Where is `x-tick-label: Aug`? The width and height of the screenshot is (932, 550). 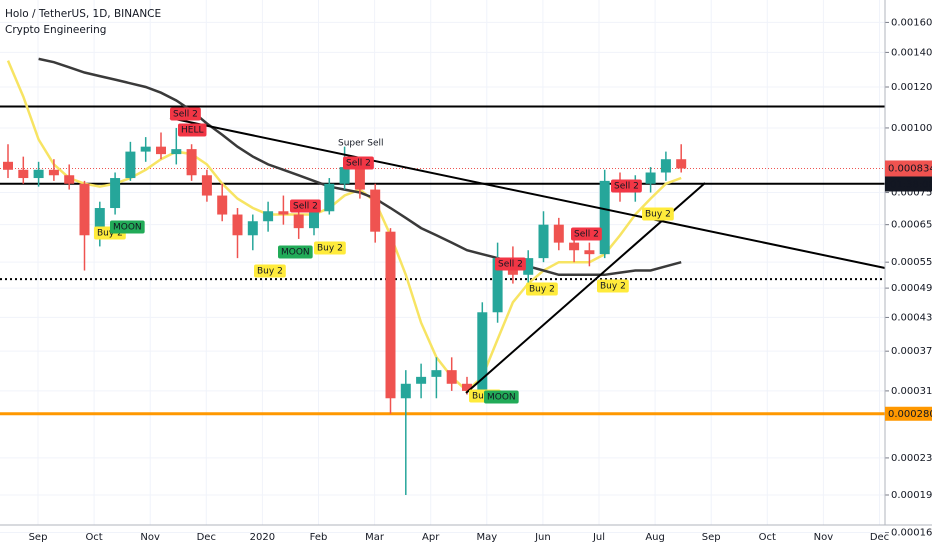 x-tick-label: Aug is located at coordinates (655, 537).